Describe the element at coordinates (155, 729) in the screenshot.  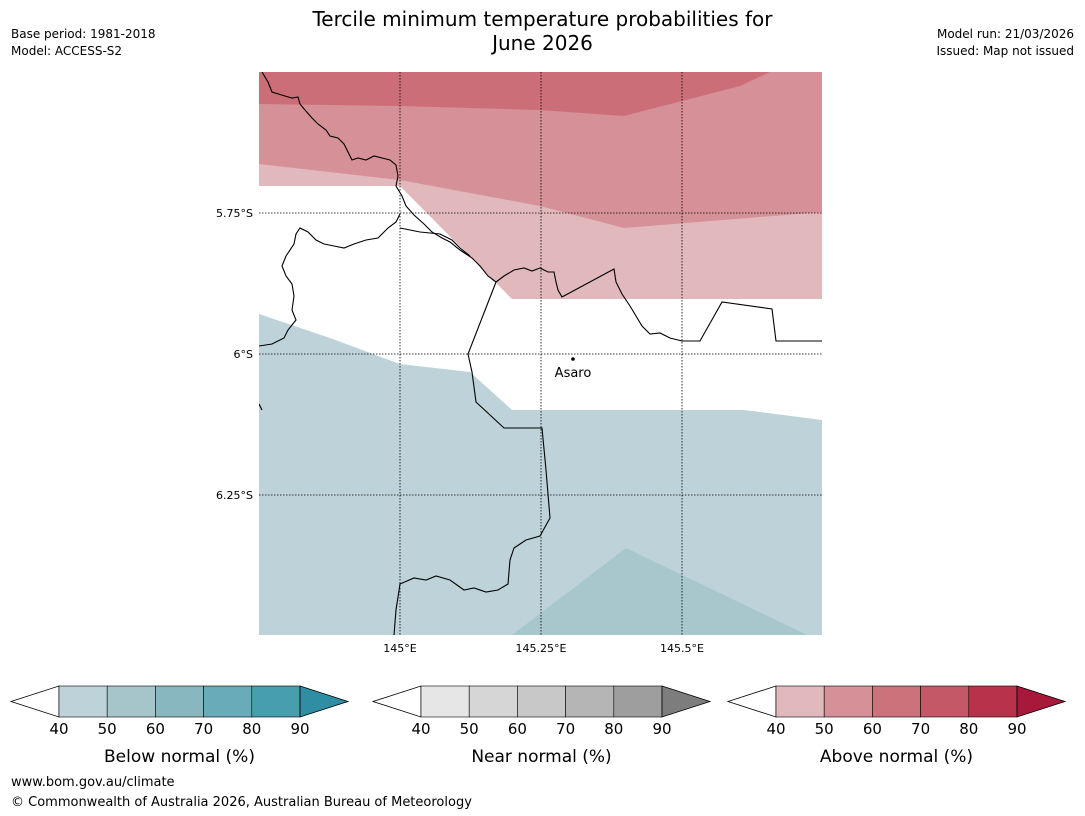
I see `below-normal-legend-tick: 60` at that location.